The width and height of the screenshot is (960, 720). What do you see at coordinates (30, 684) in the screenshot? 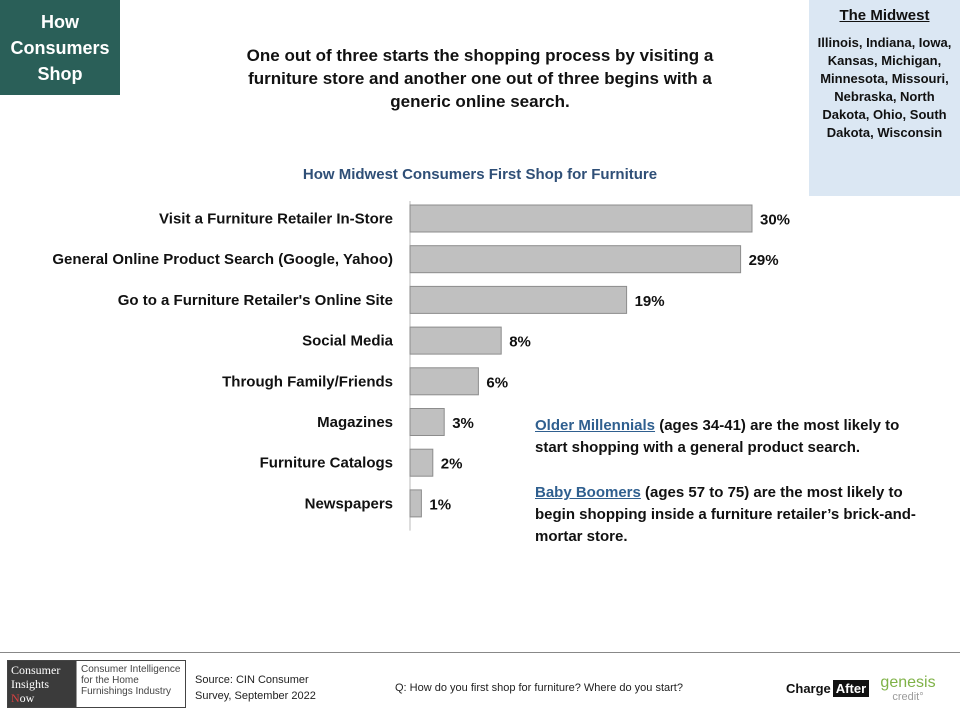
I see `cin-logo-line2: Insights` at bounding box center [30, 684].